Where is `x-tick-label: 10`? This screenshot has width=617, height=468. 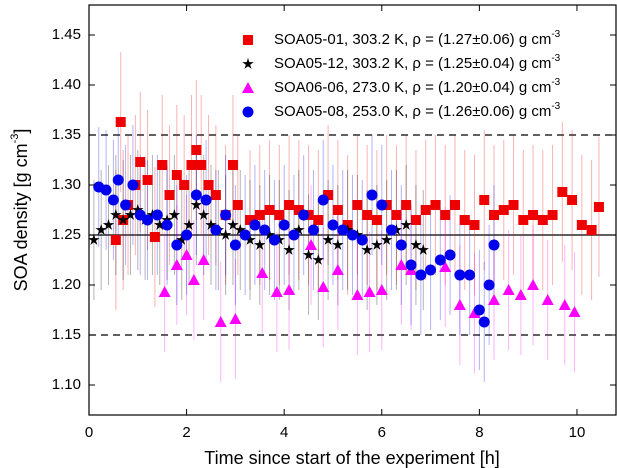
x-tick-label: 10 is located at coordinates (577, 432).